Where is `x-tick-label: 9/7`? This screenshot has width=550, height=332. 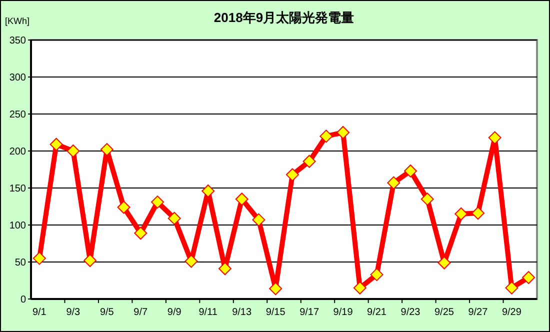
x-tick-label: 9/7 is located at coordinates (141, 312).